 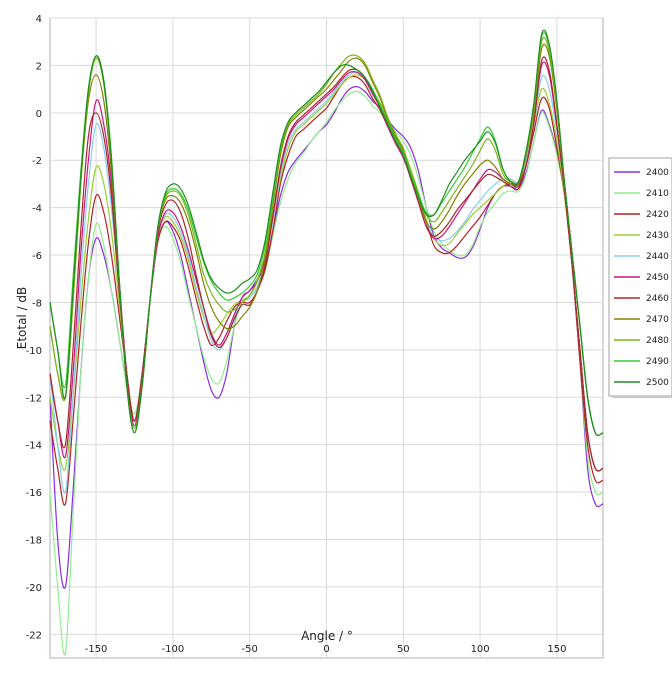 What do you see at coordinates (34, 540) in the screenshot?
I see `y-tick-label: -18` at bounding box center [34, 540].